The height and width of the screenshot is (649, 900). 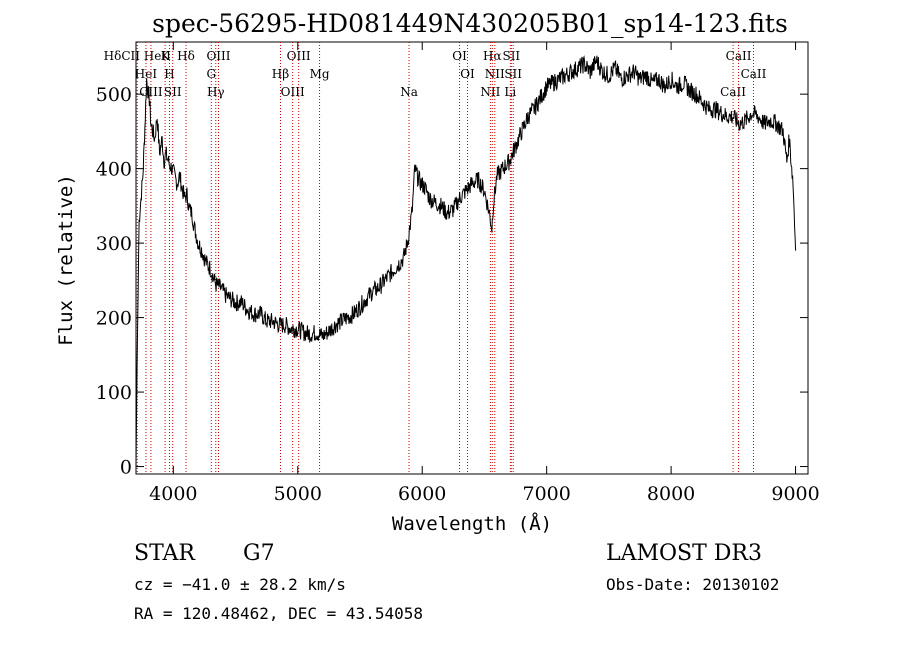 What do you see at coordinates (166, 56) in the screenshot?
I see `line-marker-label: K` at bounding box center [166, 56].